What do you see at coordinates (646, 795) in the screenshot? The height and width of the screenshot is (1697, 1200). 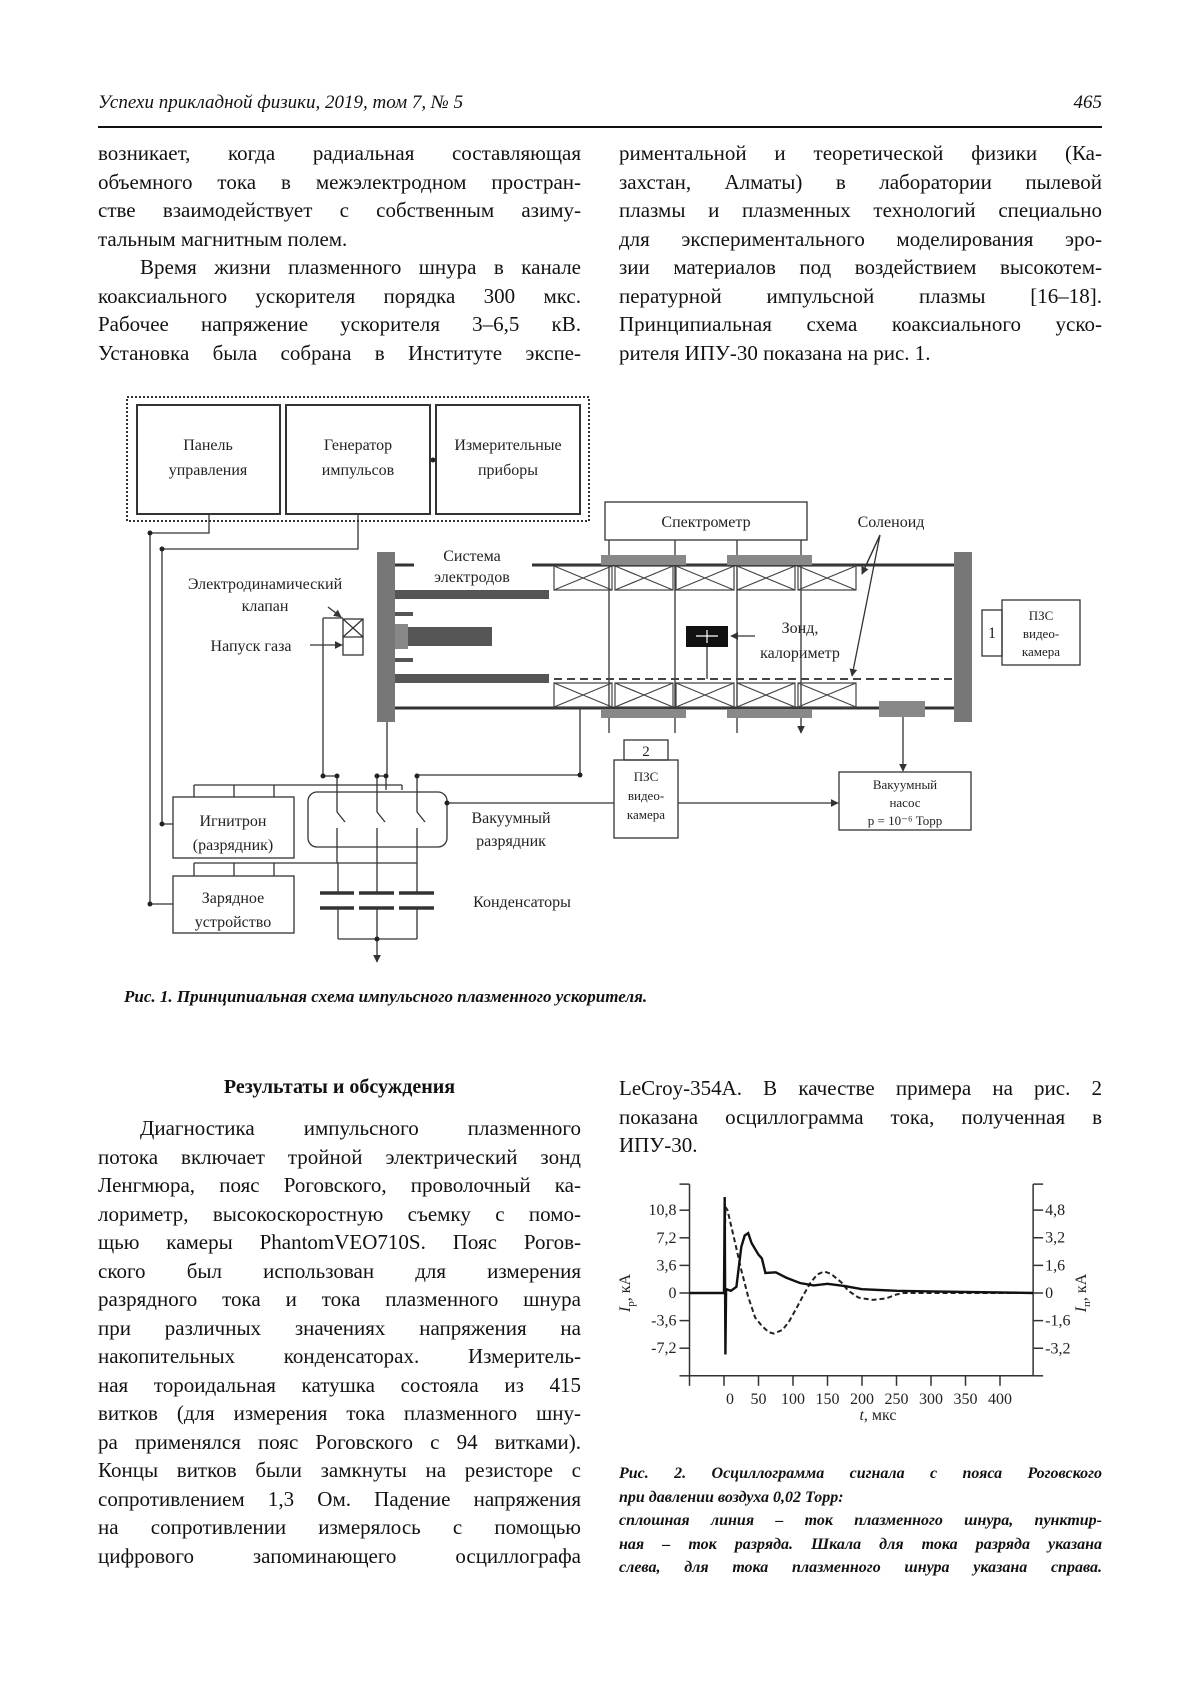 I see `camera2-label-2: видео-` at bounding box center [646, 795].